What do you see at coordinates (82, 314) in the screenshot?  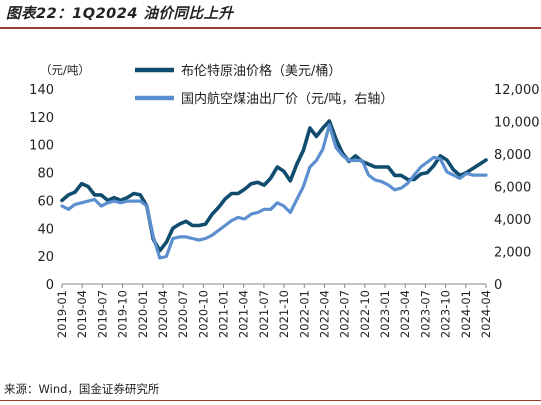 I see `x-tick-label: 2019-04` at bounding box center [82, 314].